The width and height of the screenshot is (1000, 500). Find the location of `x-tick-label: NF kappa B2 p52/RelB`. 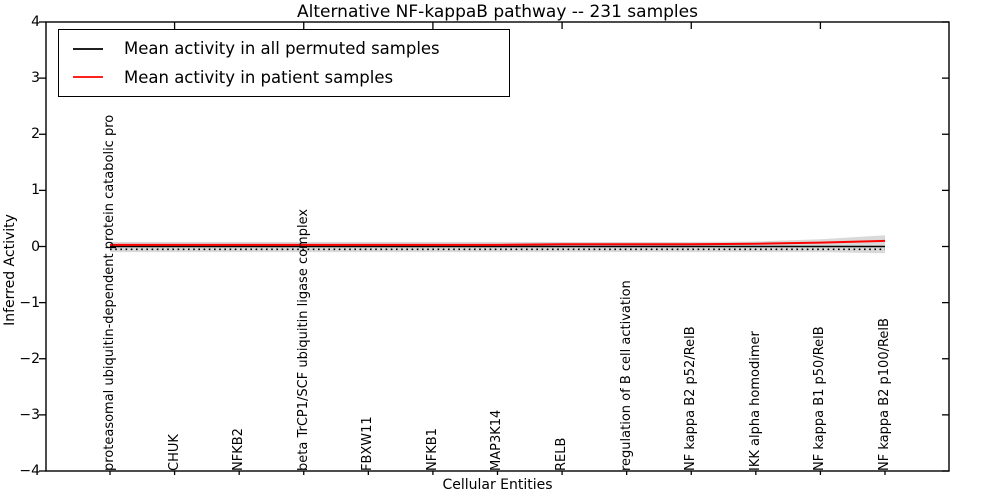

x-tick-label: NF kappa B2 p52/RelB is located at coordinates (691, 398).